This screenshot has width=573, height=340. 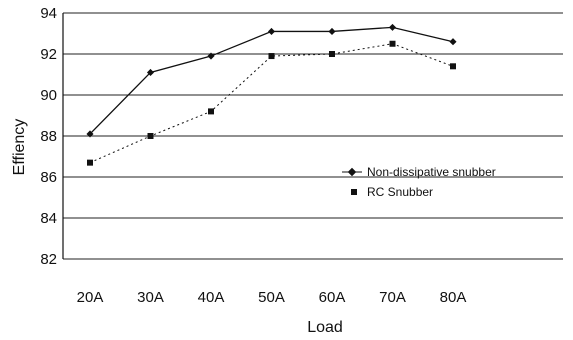 What do you see at coordinates (400, 192) in the screenshot?
I see `legend-label-series-2: RC Snubber` at bounding box center [400, 192].